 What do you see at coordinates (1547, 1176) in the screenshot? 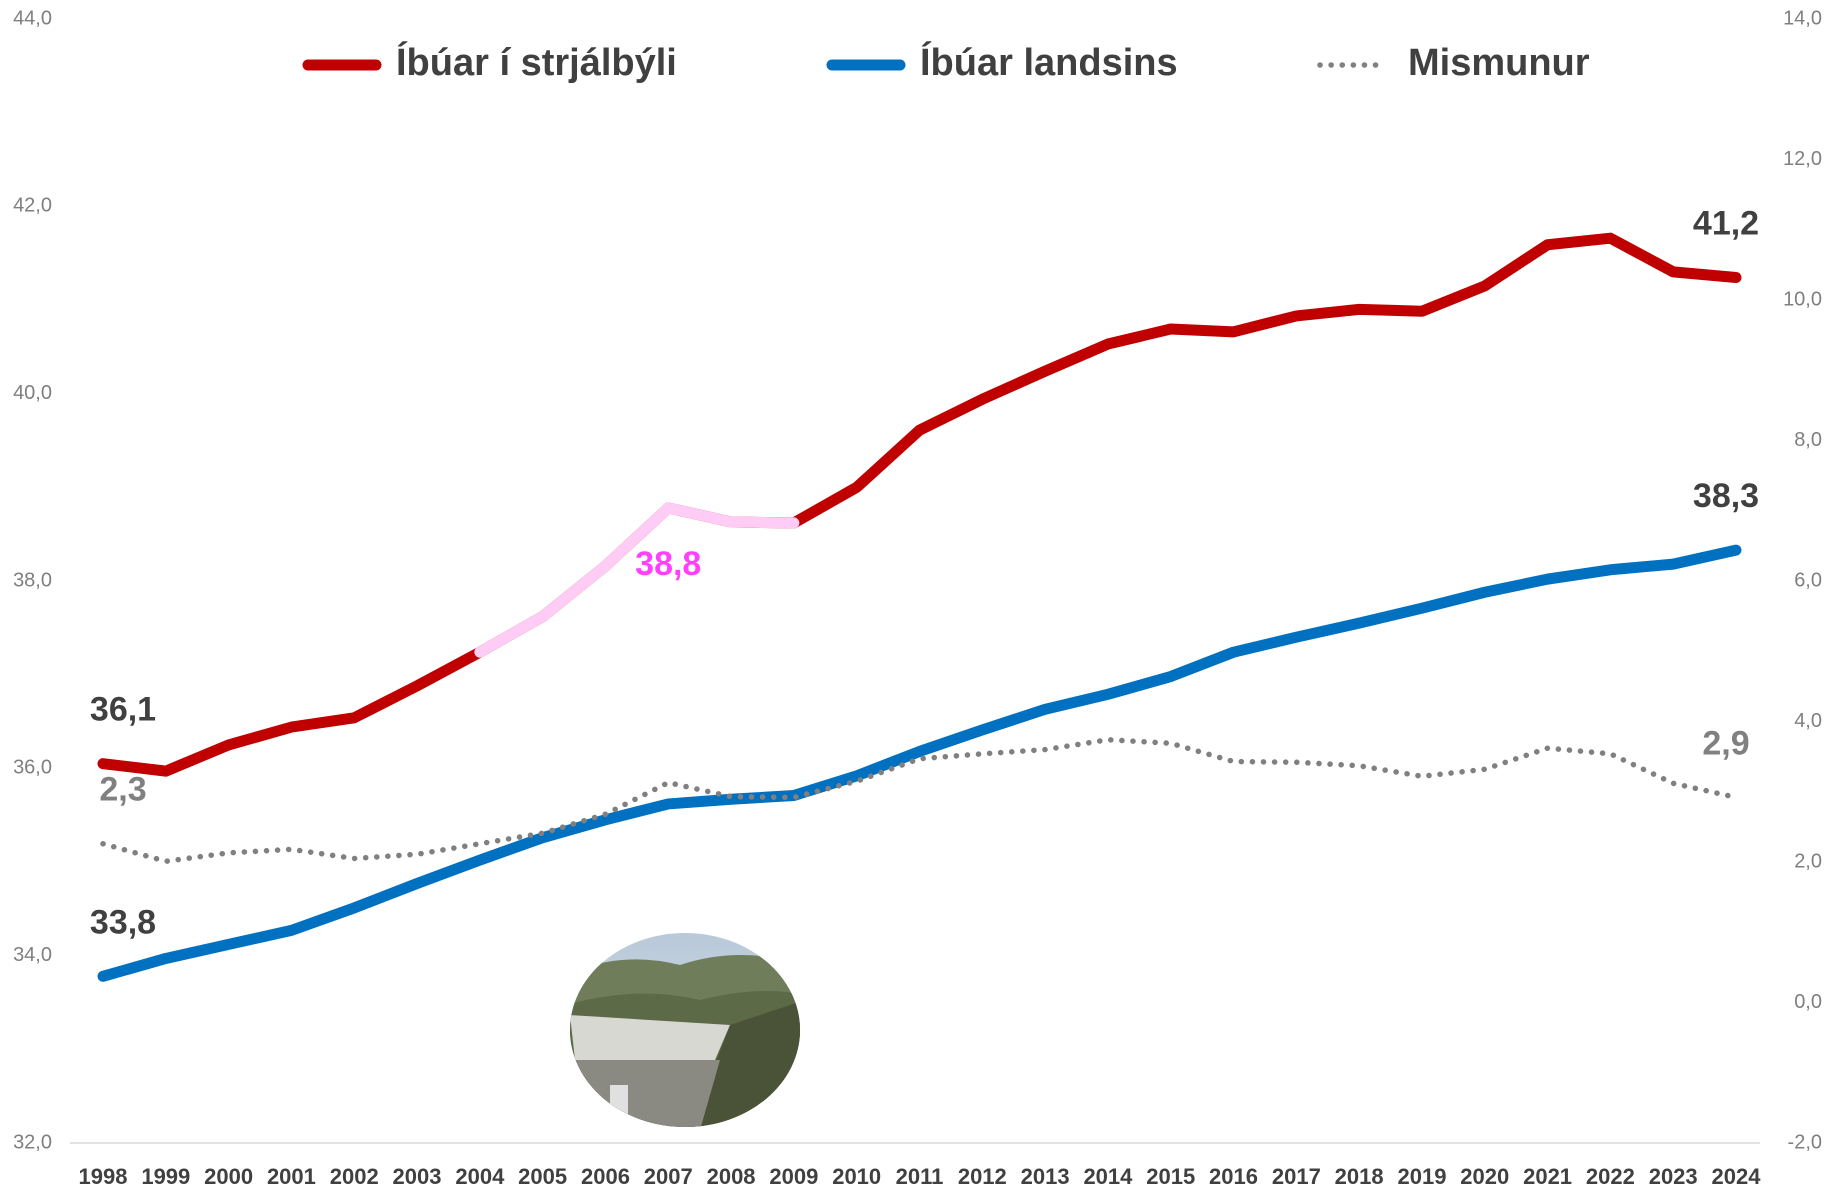
I see `x-tick-label: 2021` at bounding box center [1547, 1176].